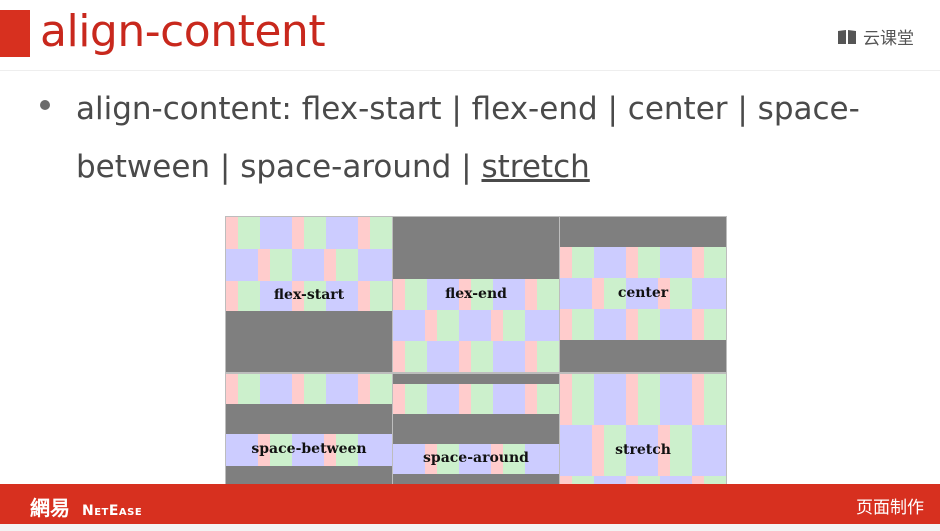 This screenshot has width=940, height=531. I want to click on brand-logo: 云课堂, so click(875, 36).